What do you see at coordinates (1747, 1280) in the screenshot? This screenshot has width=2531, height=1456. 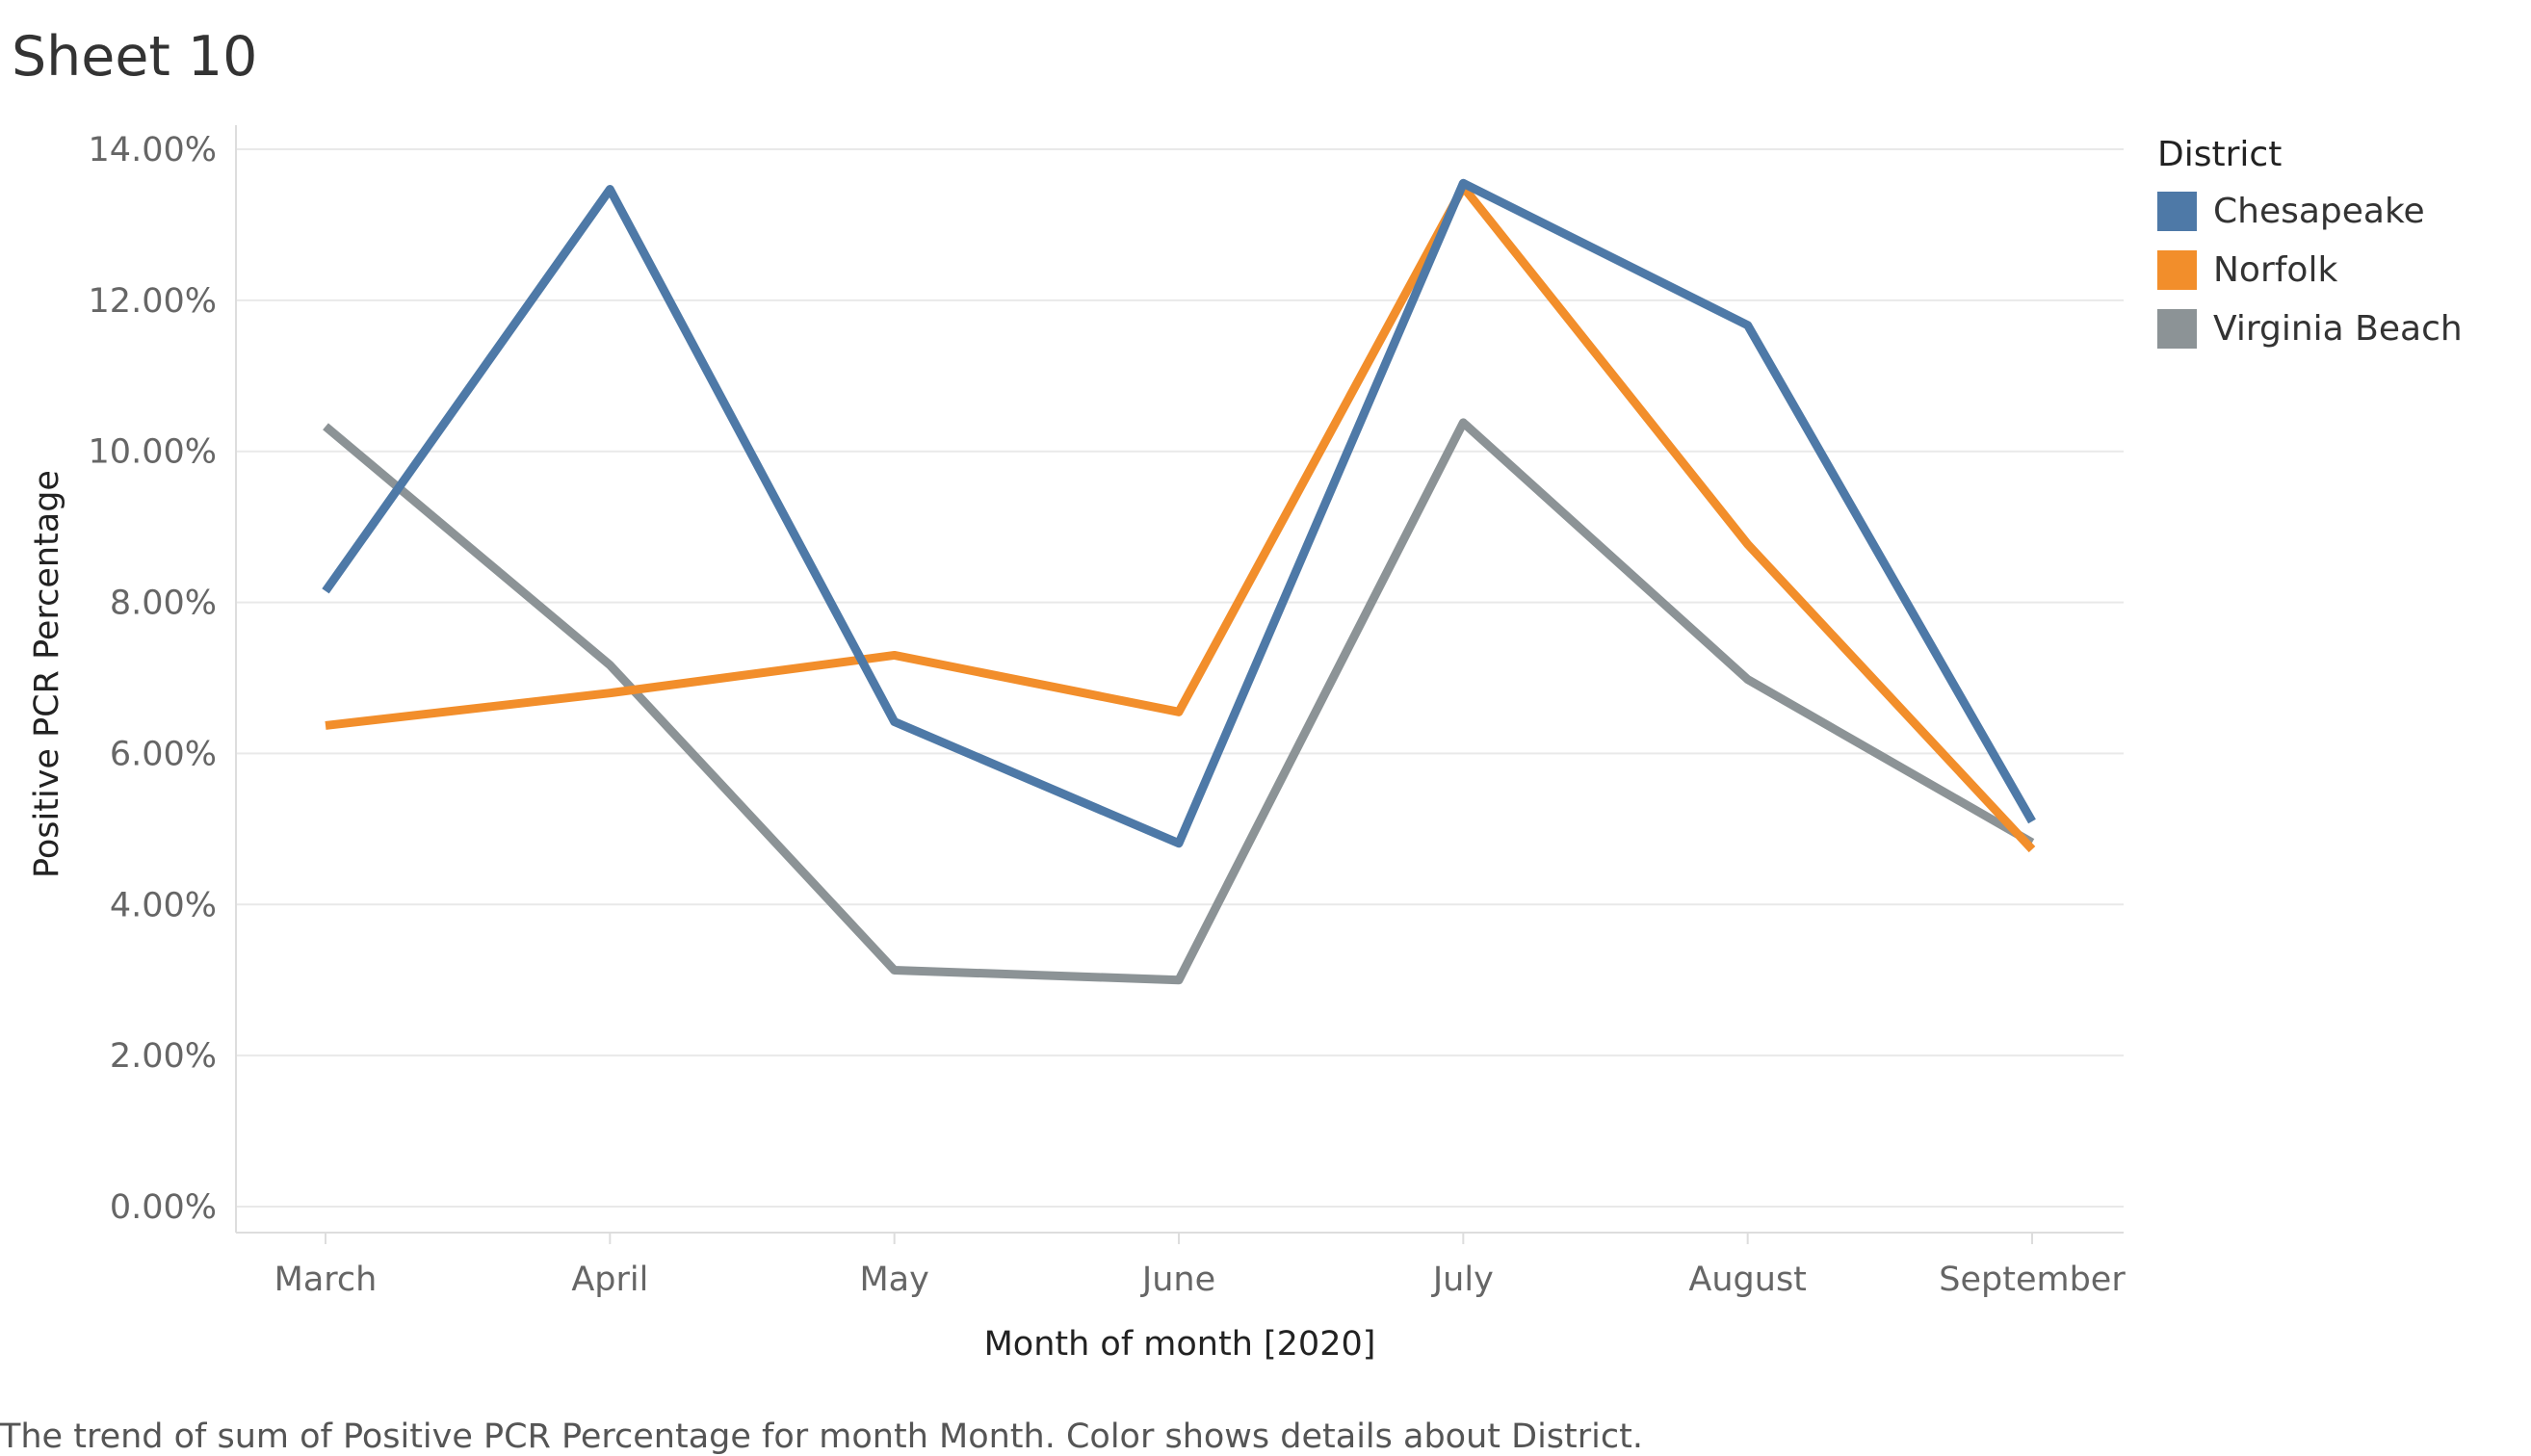 I see `x-tick-label: August` at bounding box center [1747, 1280].